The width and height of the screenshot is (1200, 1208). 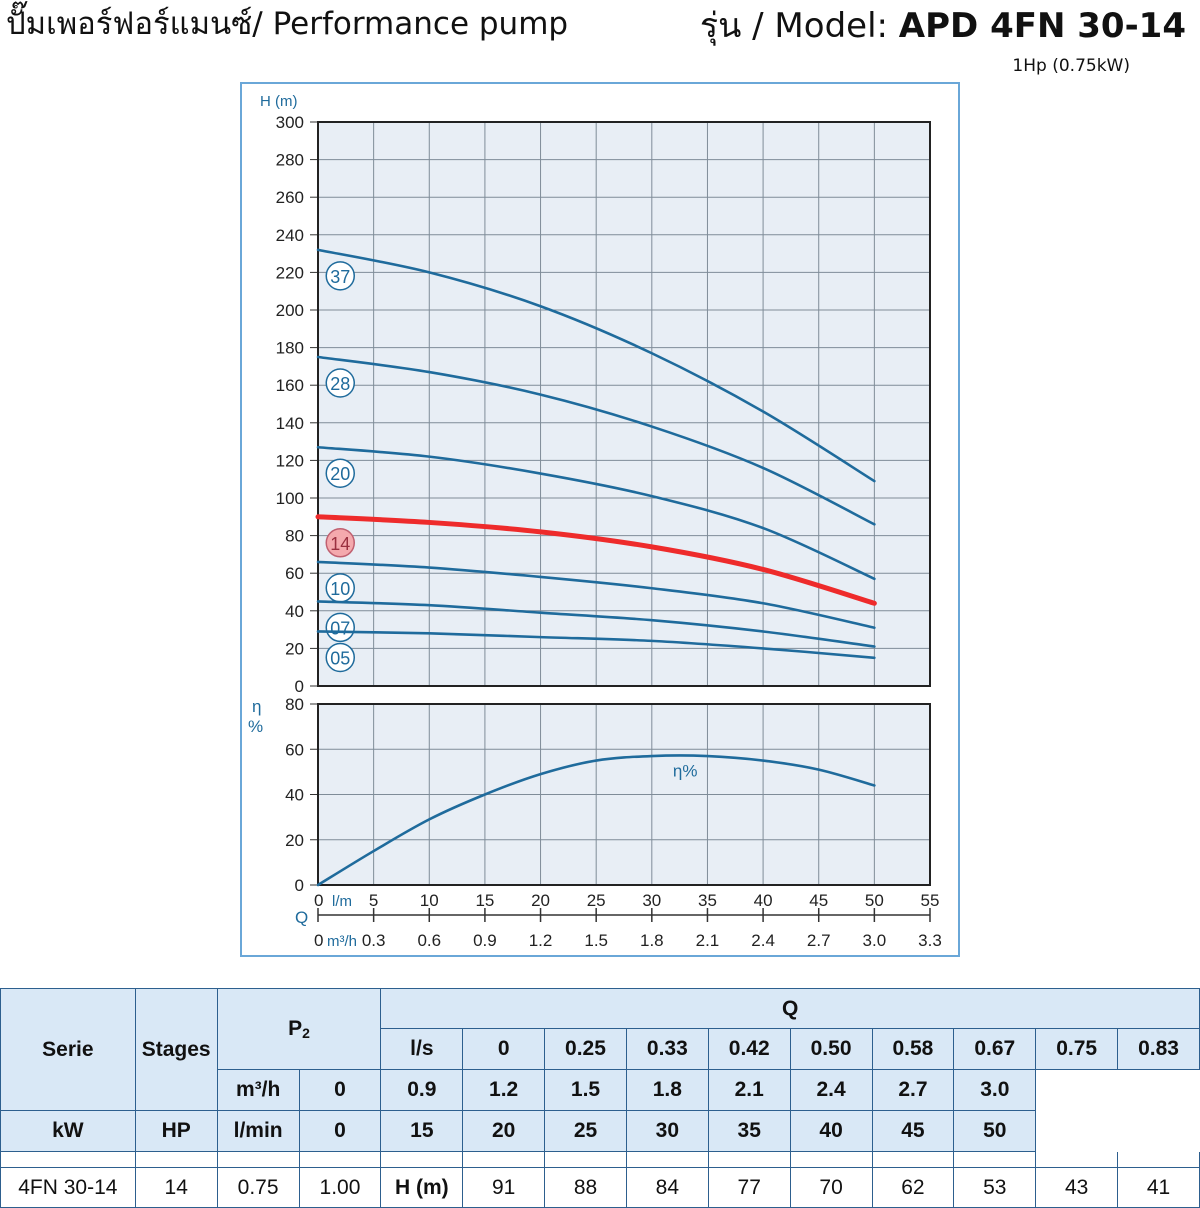 What do you see at coordinates (294, 795) in the screenshot?
I see `eff-y-tick-label: 40` at bounding box center [294, 795].